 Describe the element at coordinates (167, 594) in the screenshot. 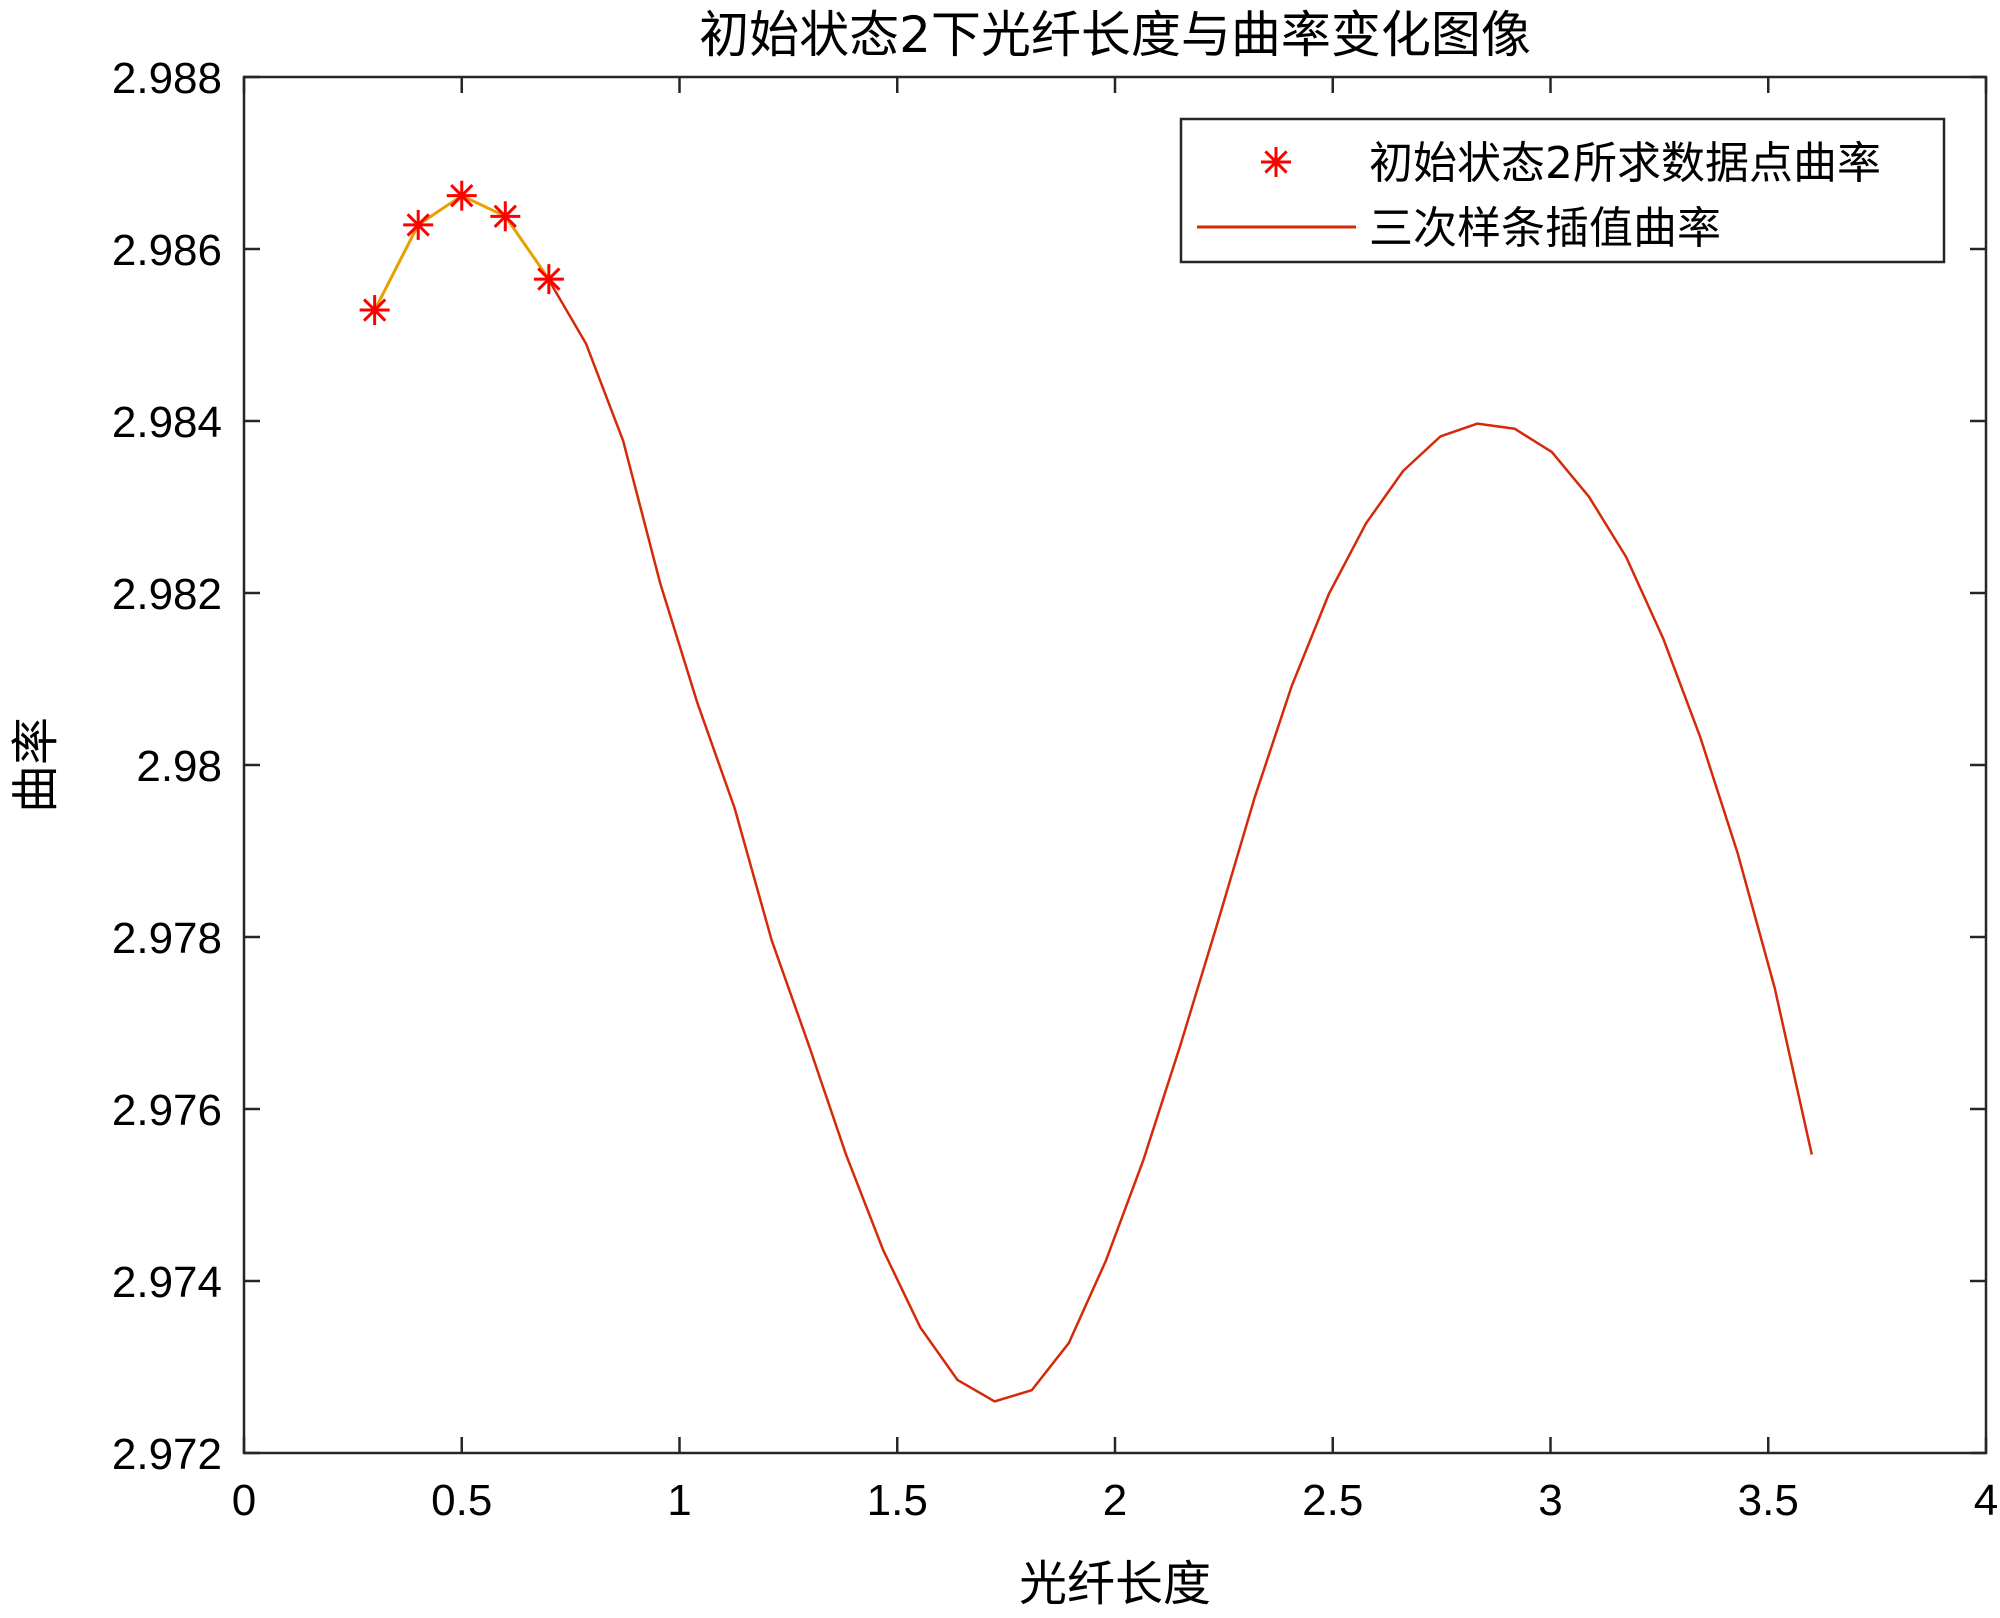

I see `y-tick-label: 2.982` at that location.